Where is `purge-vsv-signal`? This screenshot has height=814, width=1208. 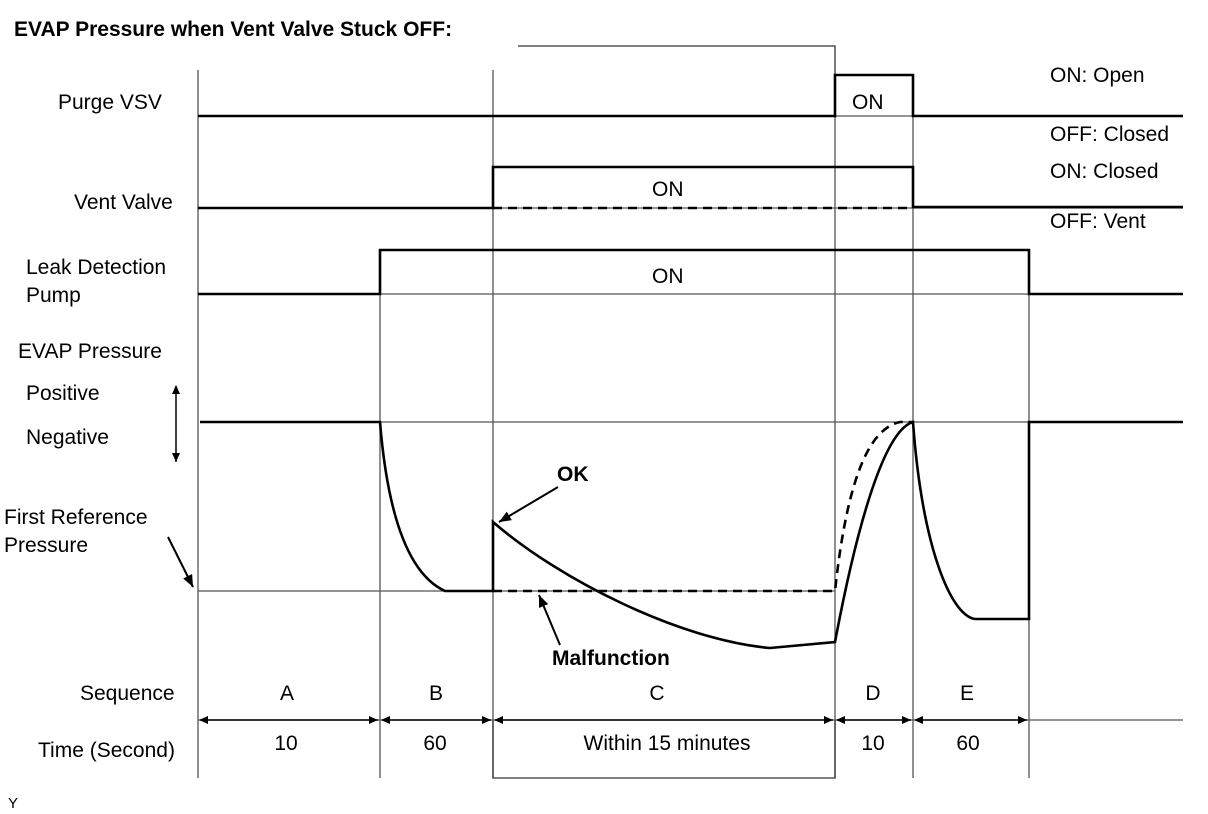
purge-vsv-signal is located at coordinates (690, 95).